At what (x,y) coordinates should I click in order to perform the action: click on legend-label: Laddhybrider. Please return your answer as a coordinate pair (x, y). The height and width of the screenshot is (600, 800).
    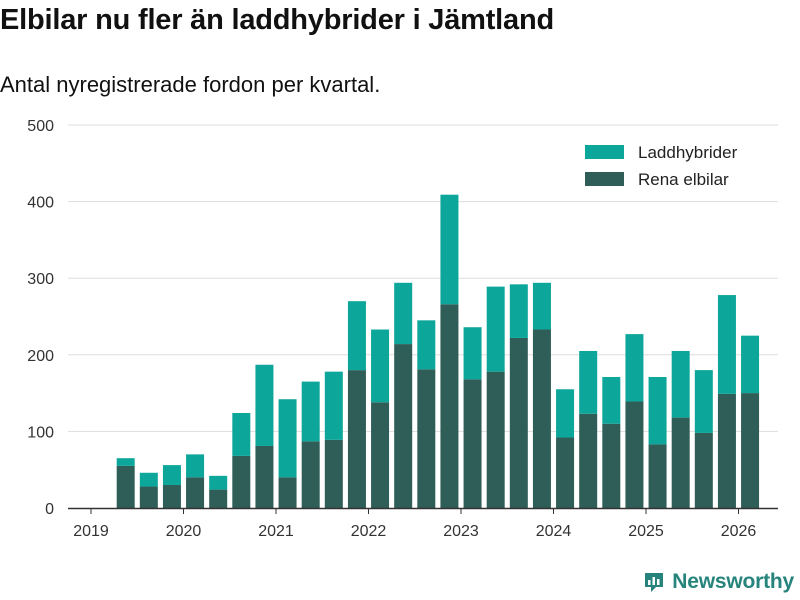
    Looking at the image, I should click on (688, 152).